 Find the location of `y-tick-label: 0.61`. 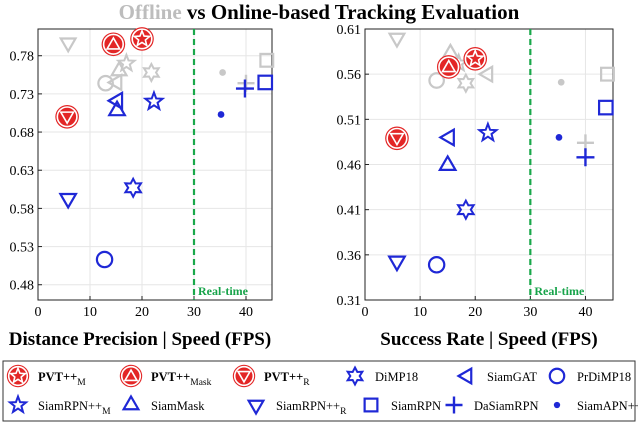

y-tick-label: 0.61 is located at coordinates (349, 30).